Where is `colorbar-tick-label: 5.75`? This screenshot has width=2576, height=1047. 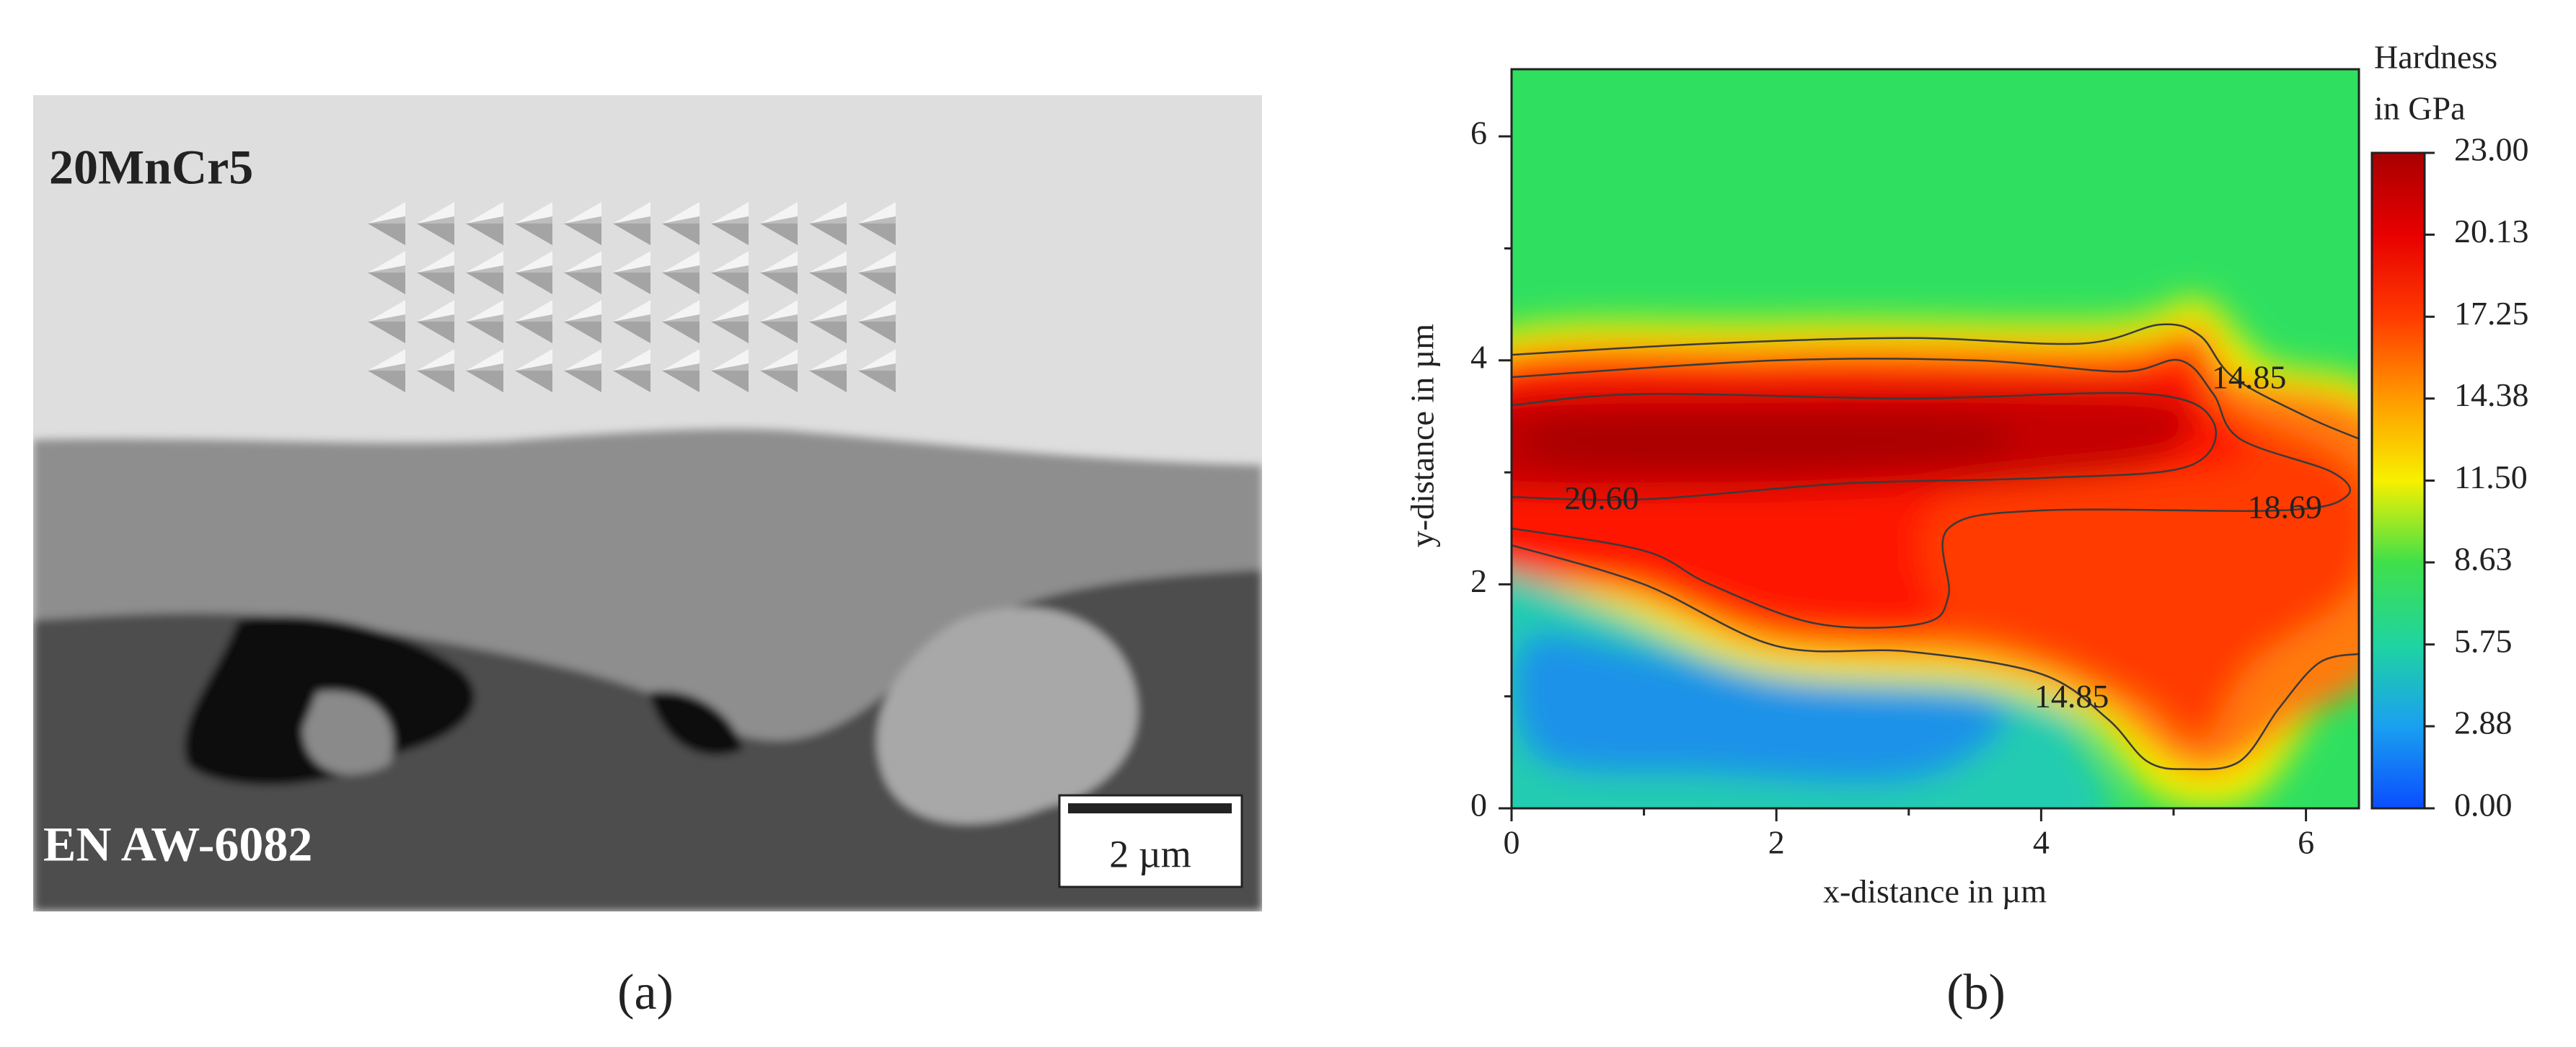 colorbar-tick-label: 5.75 is located at coordinates (2483, 640).